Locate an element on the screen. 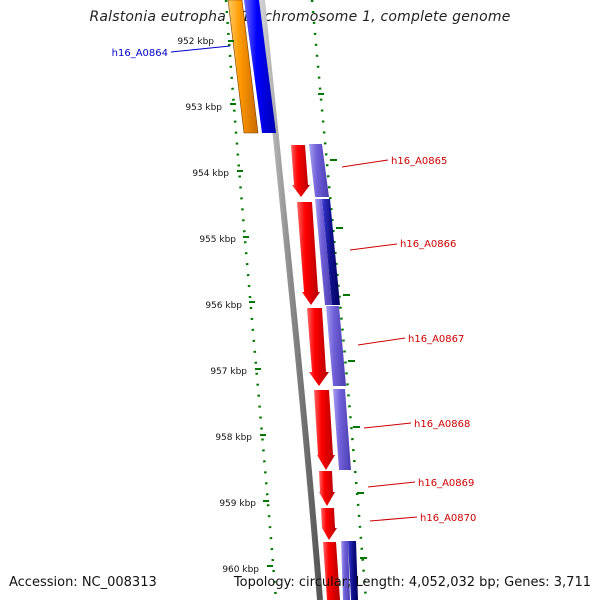  cog-block-h16_A0866-alt is located at coordinates (331, 252).